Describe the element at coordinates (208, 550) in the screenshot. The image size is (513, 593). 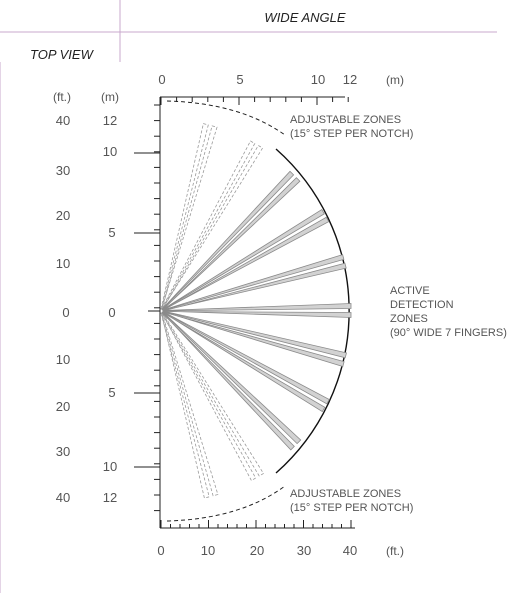
I see `bottom-tick-10: 10` at that location.